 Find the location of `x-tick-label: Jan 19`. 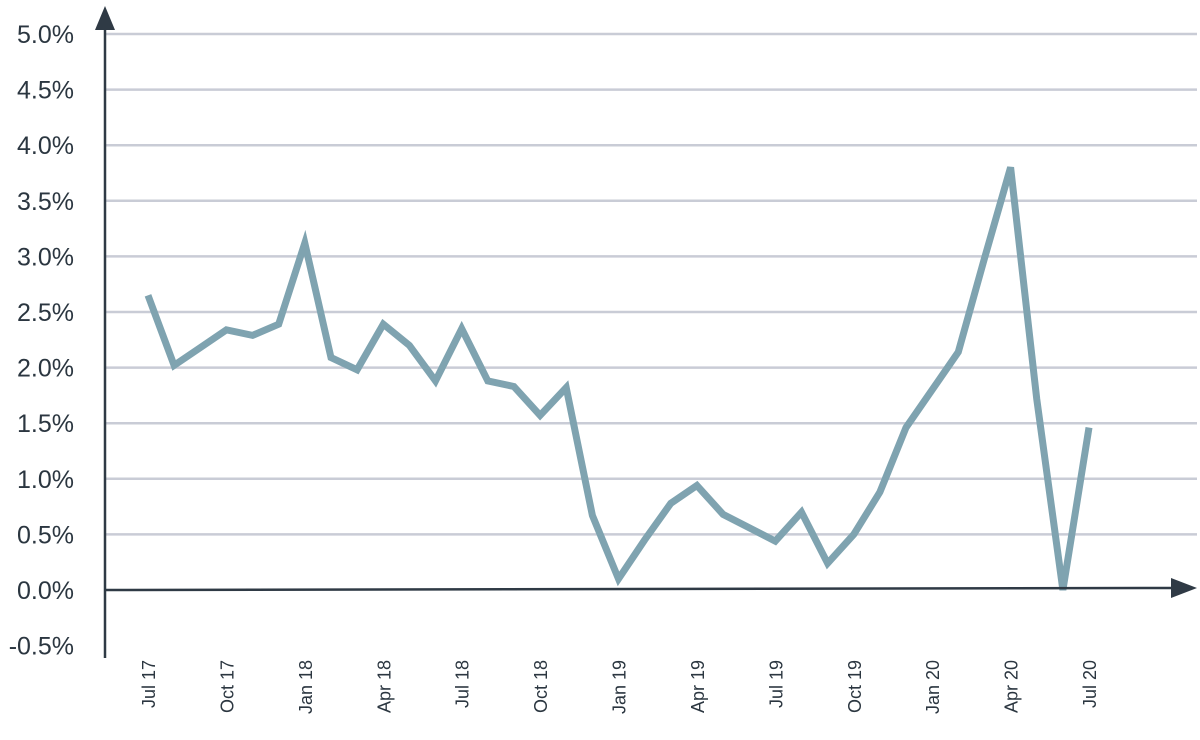

x-tick-label: Jan 19 is located at coordinates (620, 687).